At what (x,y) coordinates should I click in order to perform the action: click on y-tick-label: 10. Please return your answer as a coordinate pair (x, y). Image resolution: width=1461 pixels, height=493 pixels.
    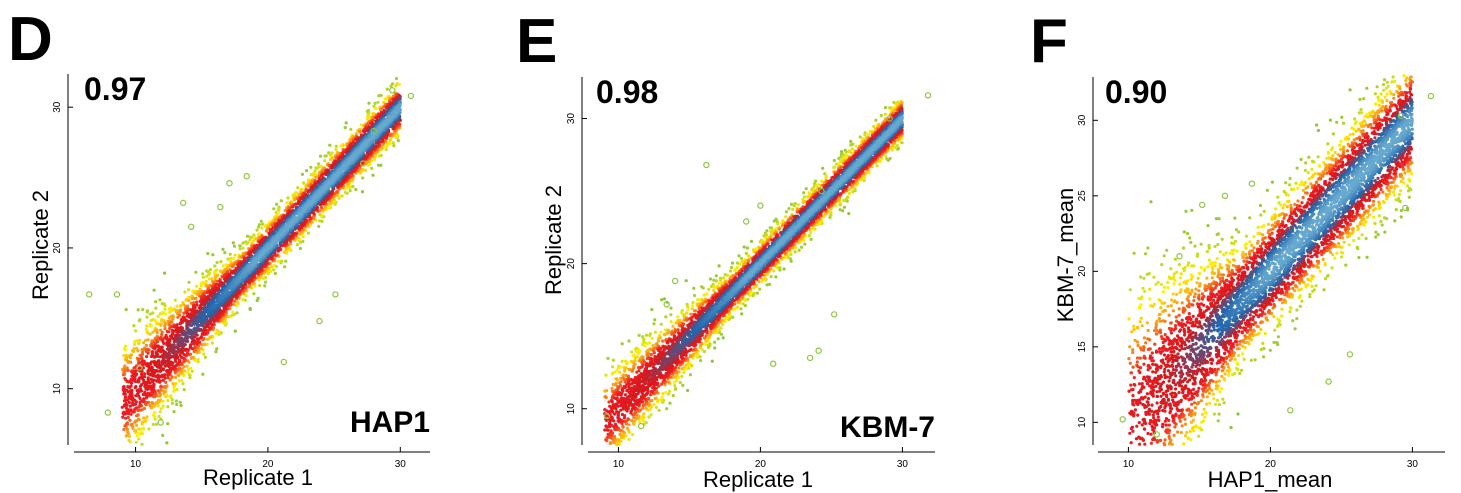
    Looking at the image, I should click on (57, 389).